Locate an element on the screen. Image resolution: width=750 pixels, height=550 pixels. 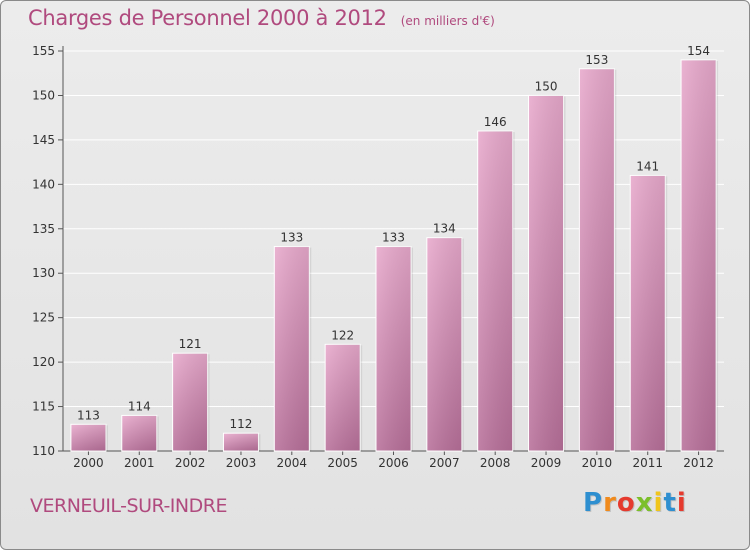
y-tick-label: 145 is located at coordinates (43, 140).